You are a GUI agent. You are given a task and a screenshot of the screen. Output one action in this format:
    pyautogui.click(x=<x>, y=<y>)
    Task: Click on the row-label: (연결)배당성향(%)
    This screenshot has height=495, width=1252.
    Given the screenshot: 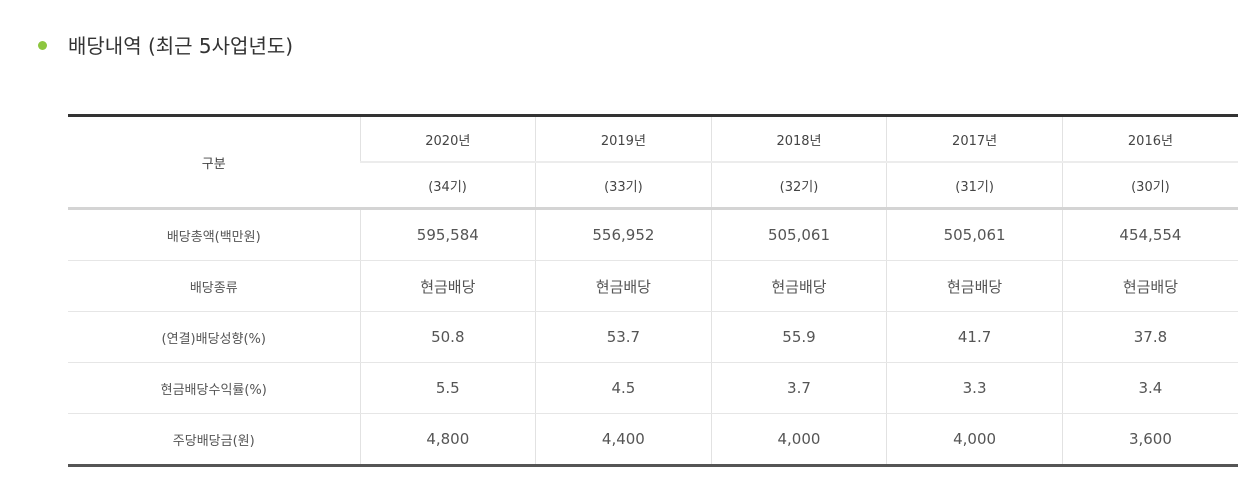 What is the action you would take?
    pyautogui.click(x=214, y=337)
    